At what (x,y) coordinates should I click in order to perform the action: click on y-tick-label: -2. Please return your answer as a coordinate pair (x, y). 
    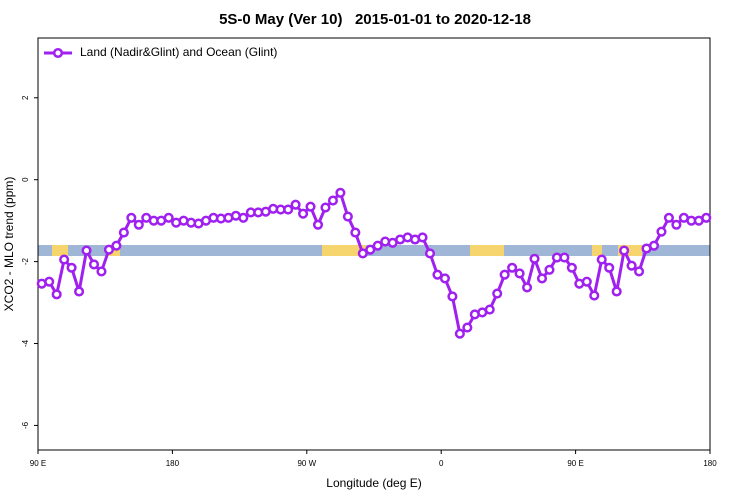
    Looking at the image, I should click on (25, 262).